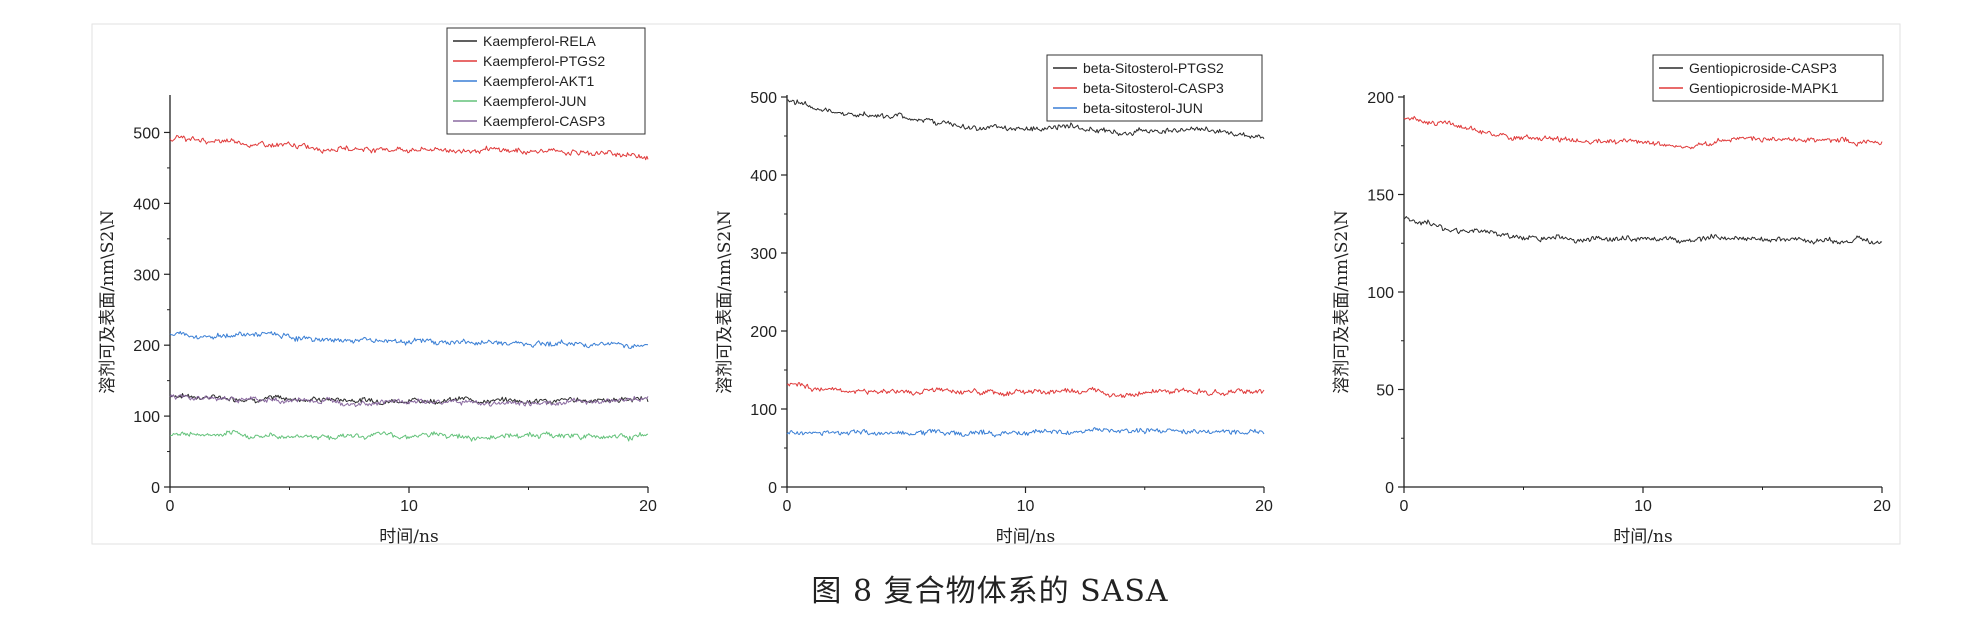 The image size is (1980, 637). I want to click on legend-label: Kaempferol-RELA, so click(539, 41).